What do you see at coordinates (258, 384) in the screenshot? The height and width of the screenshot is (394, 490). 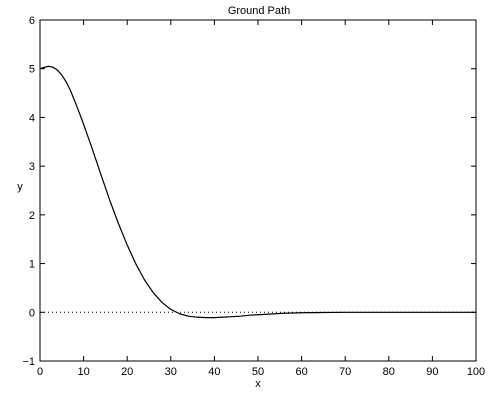 I see `x-axis-label: x` at bounding box center [258, 384].